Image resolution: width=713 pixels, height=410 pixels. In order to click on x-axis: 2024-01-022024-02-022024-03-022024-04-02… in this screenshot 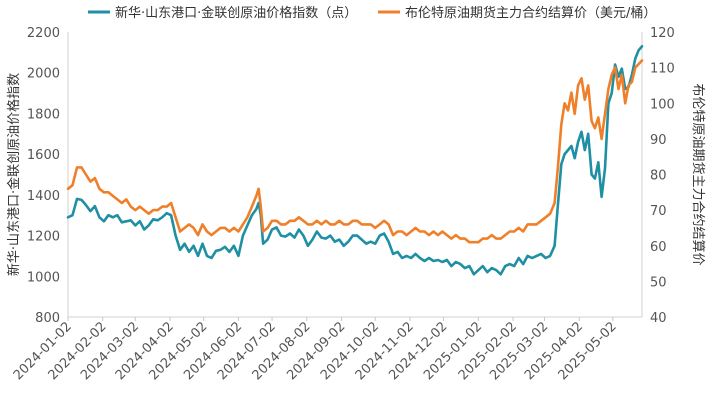, I will do `click(326, 349)`.